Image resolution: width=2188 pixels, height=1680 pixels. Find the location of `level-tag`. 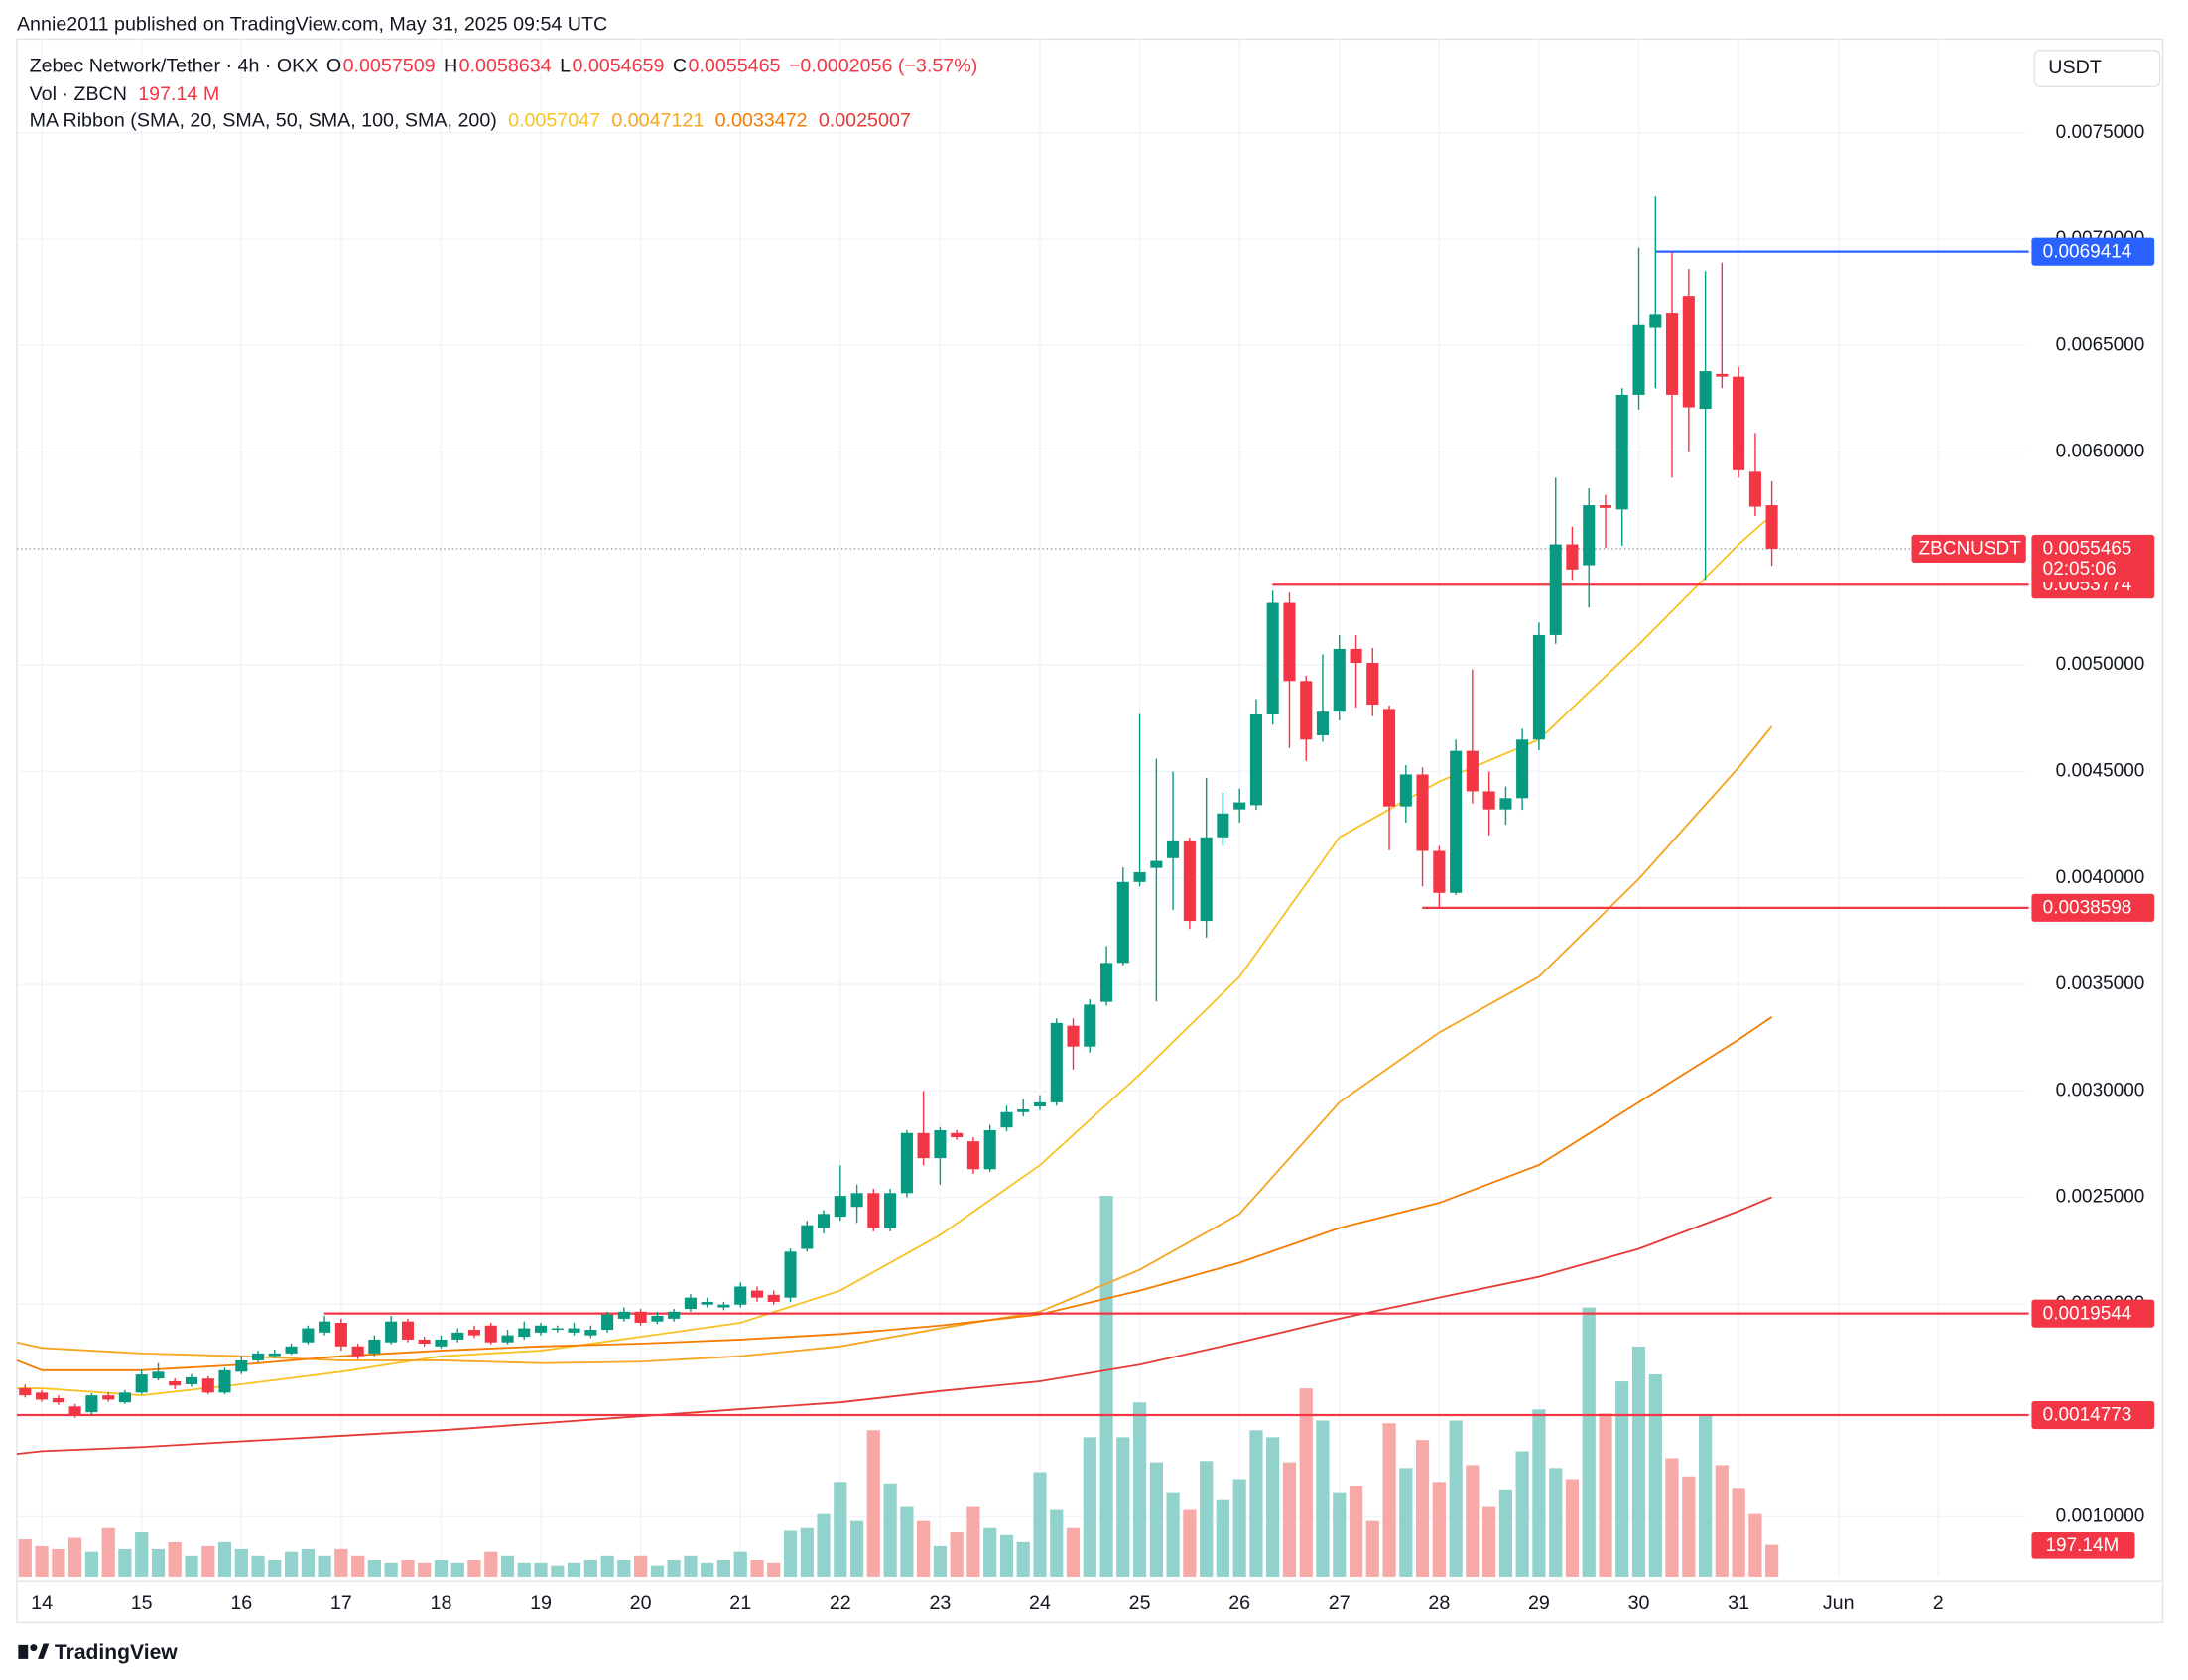

level-tag is located at coordinates (2093, 1313).